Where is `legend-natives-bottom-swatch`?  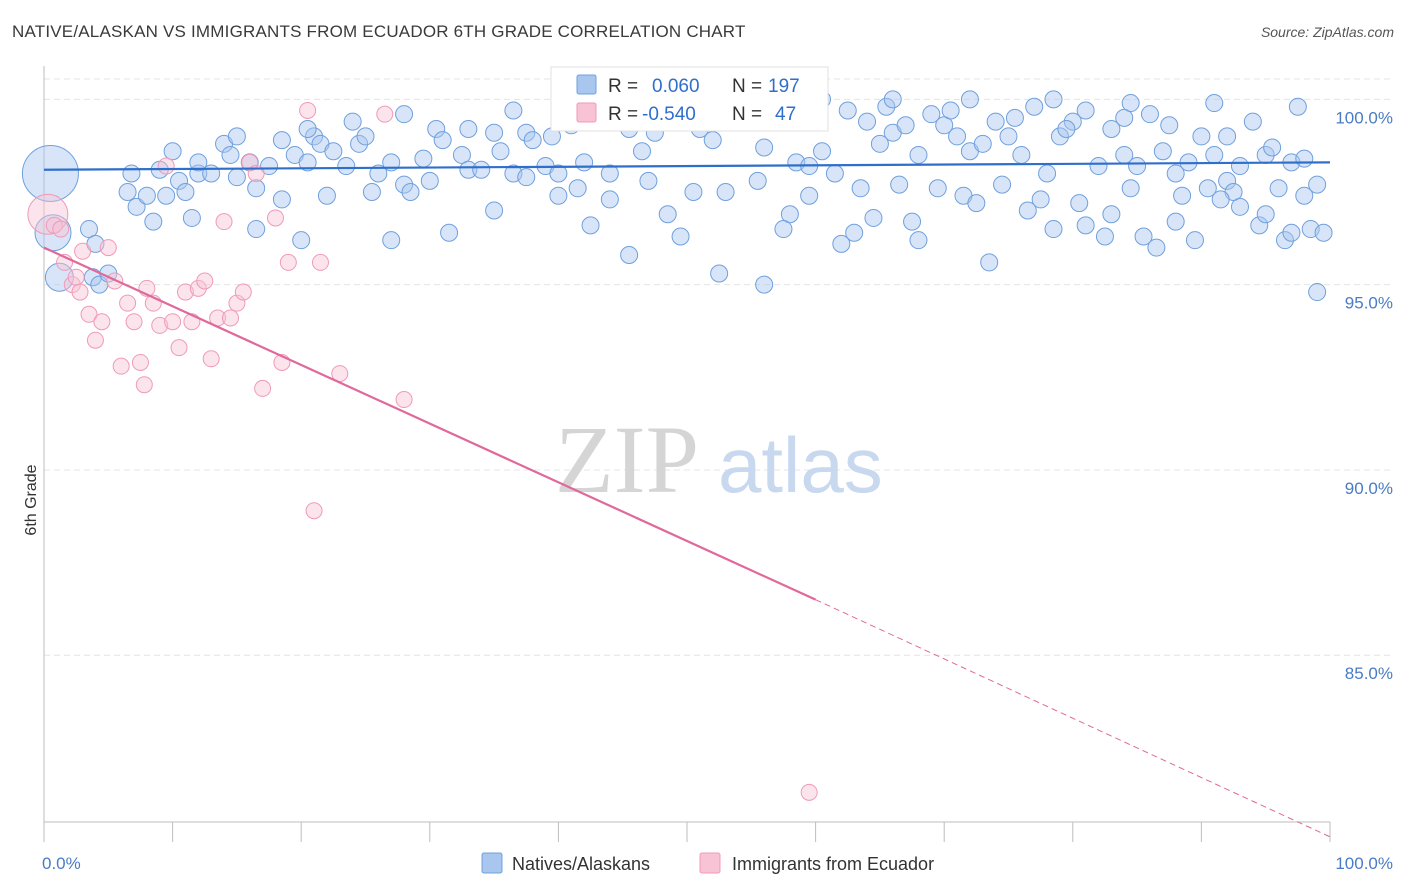
legend-natives-bottom-swatch is located at coordinates (492, 863).